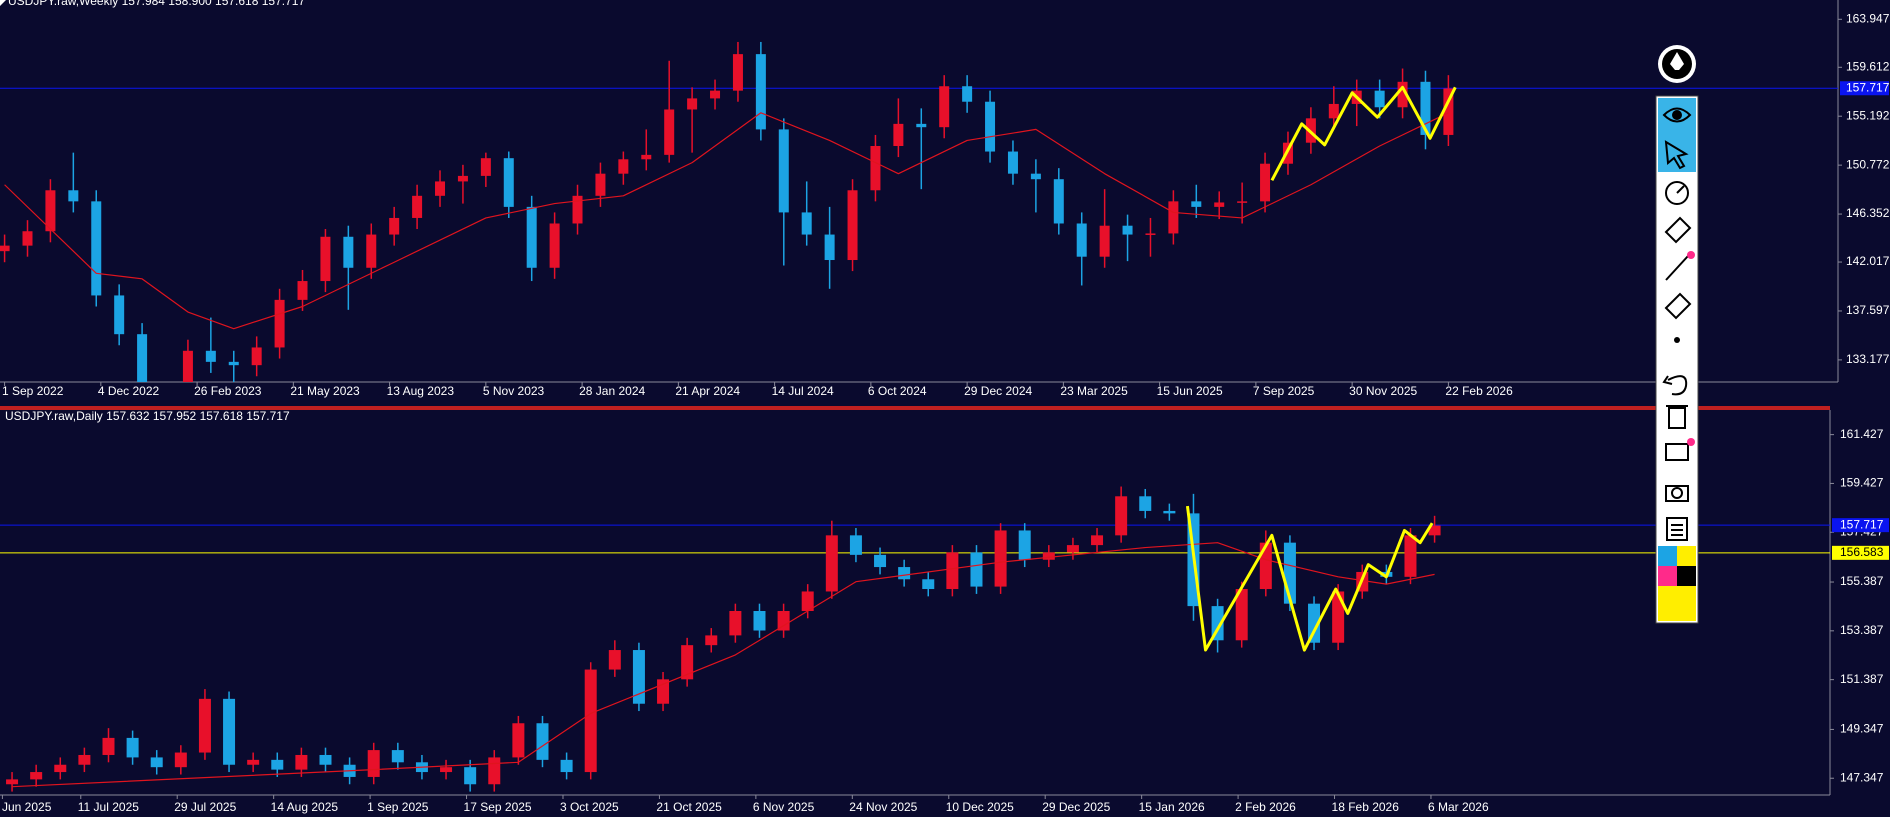 The image size is (1890, 817). Describe the element at coordinates (1868, 164) in the screenshot. I see `y-tick-label: 150.772` at that location.